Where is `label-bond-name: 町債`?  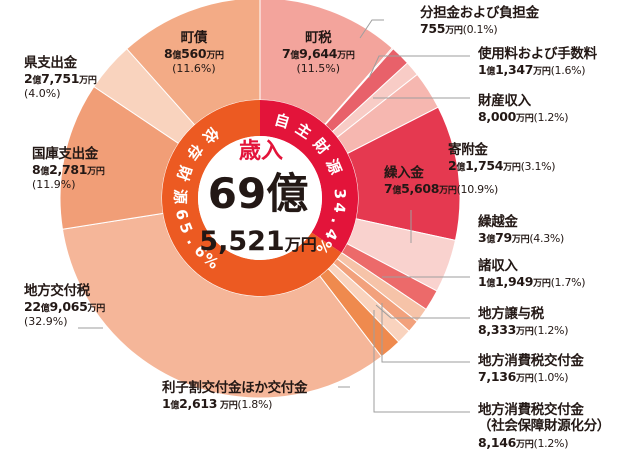 label-bond-name: 町債 is located at coordinates (194, 38).